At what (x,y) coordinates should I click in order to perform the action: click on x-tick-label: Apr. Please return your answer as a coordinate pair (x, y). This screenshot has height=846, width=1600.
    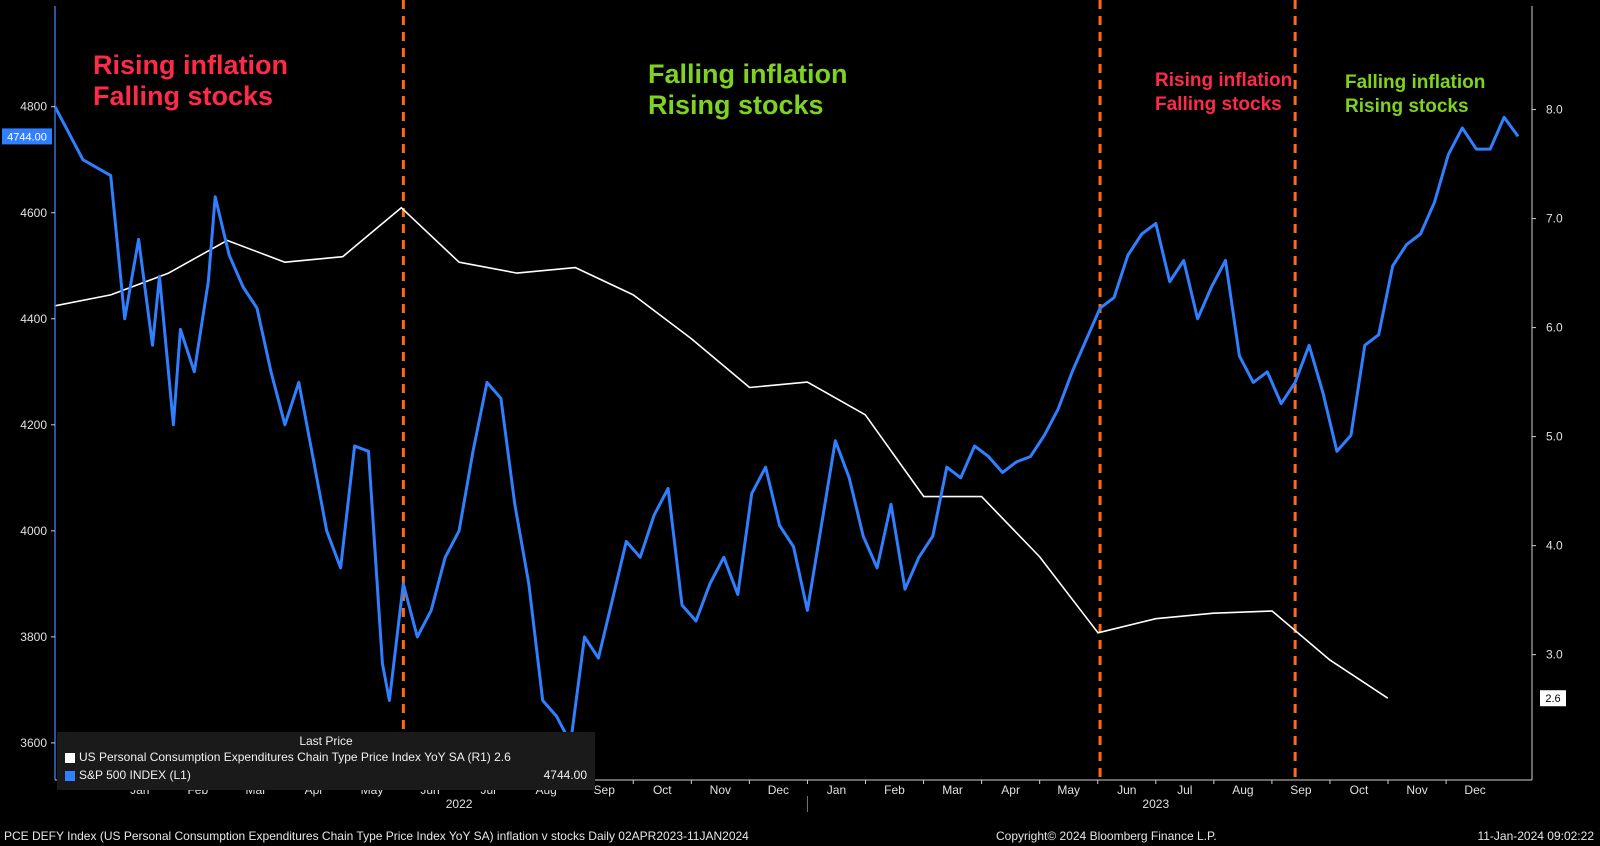
    Looking at the image, I should click on (1010, 790).